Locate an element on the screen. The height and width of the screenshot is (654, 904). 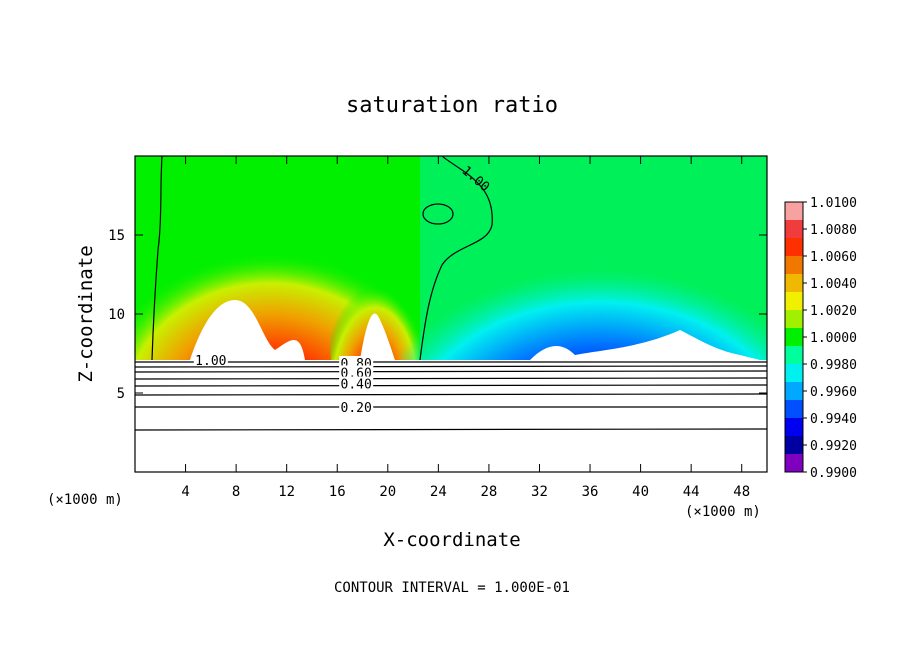
colorbar-label: 0.9960 is located at coordinates (833, 392).